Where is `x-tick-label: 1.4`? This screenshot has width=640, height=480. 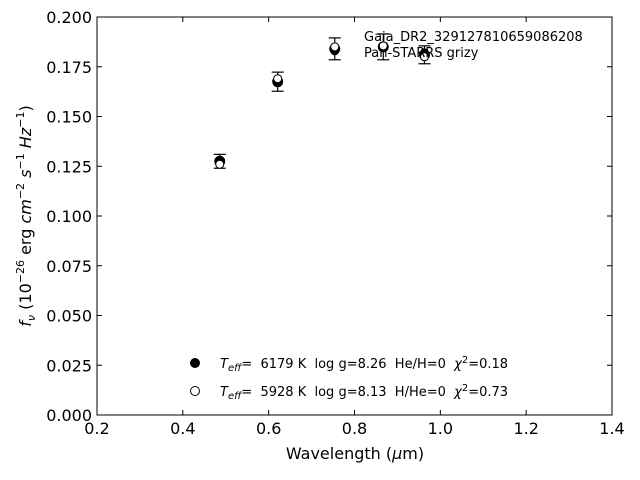
x-tick-label: 1.4 is located at coordinates (611, 428).